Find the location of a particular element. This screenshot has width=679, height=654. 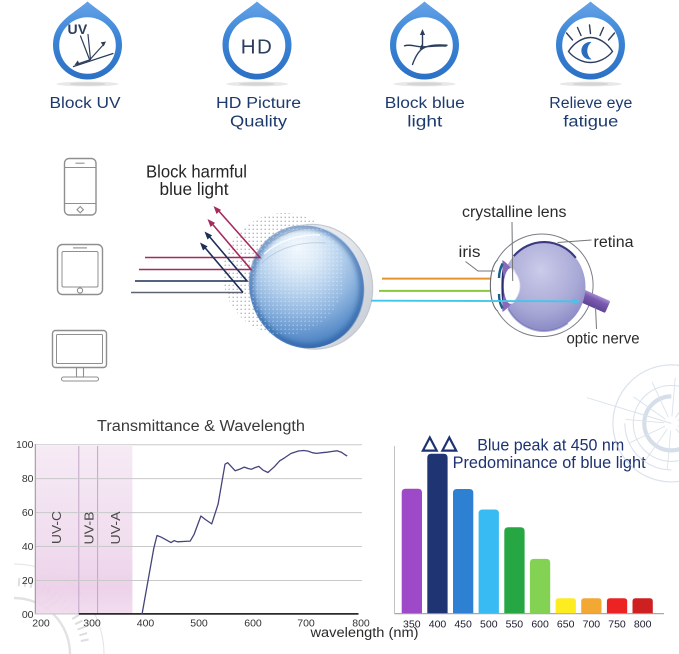

svg-text: Quality is located at coordinates (258, 122).